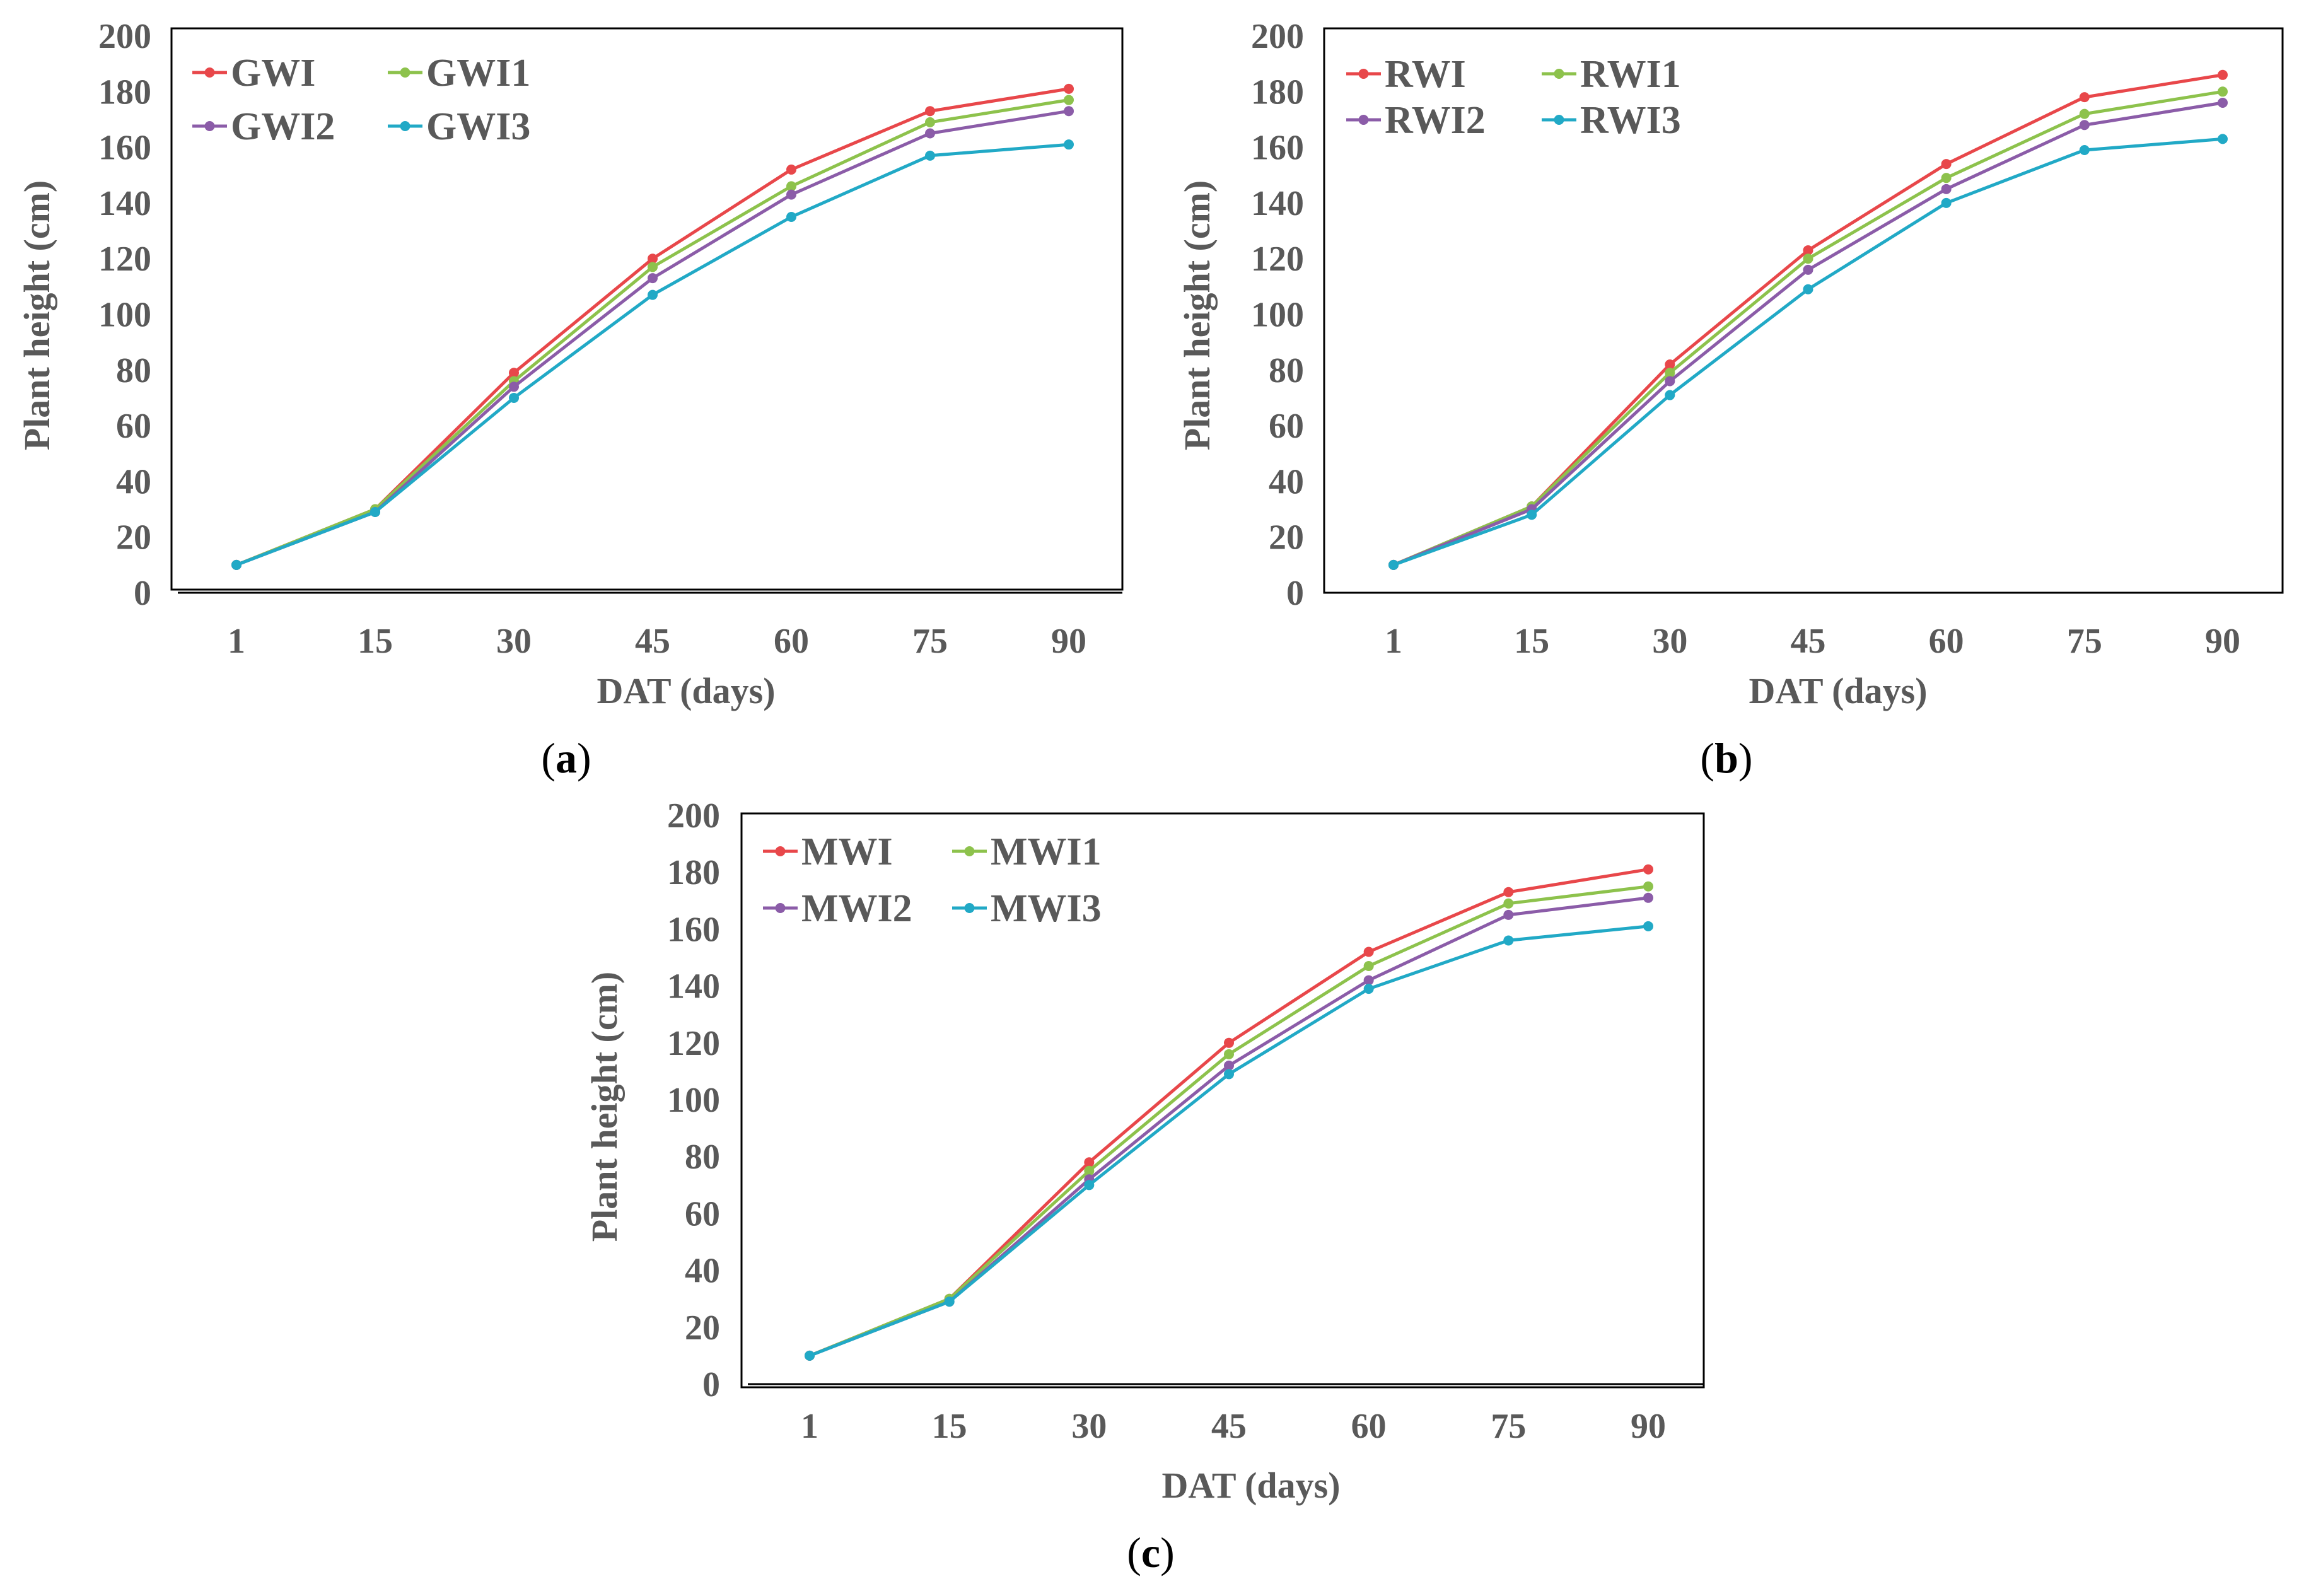 Image resolution: width=2316 pixels, height=1596 pixels. What do you see at coordinates (1630, 120) in the screenshot?
I see `legend-label-rwi3: RWI3` at bounding box center [1630, 120].